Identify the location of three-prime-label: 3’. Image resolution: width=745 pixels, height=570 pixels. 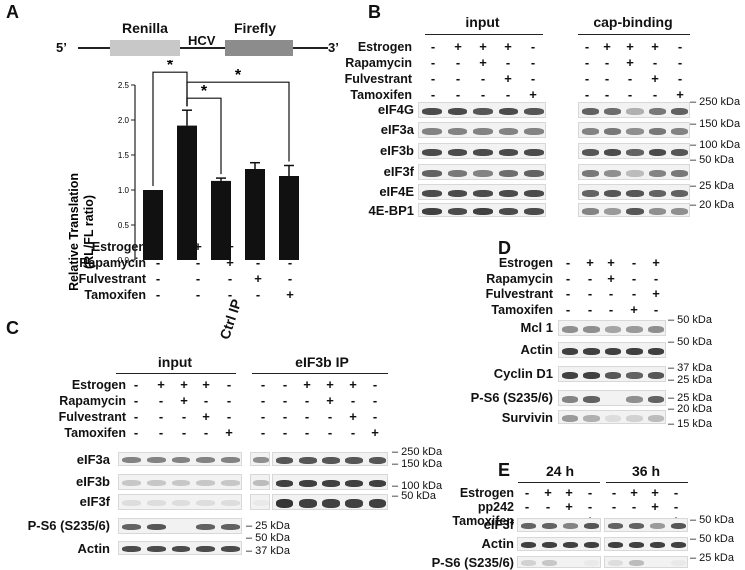
(333, 47).